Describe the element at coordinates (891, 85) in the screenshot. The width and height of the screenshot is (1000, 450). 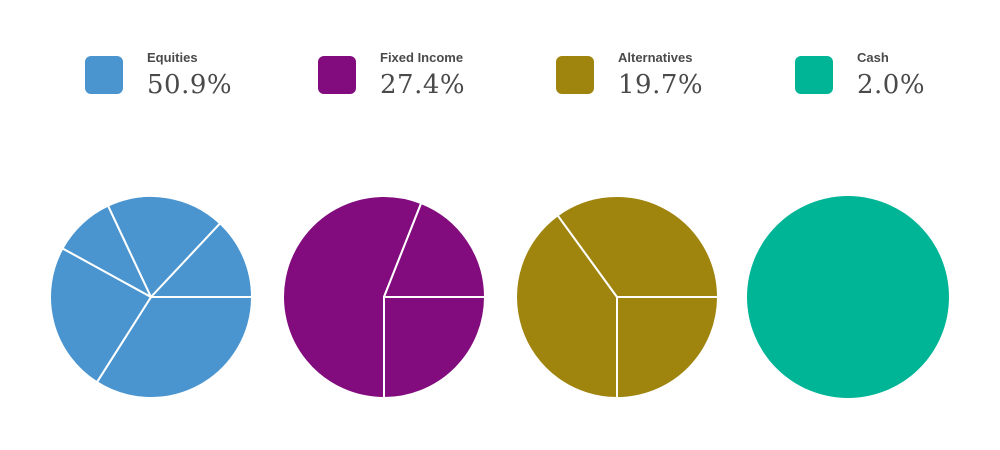
I see `legend-value-cash: 2.0%` at that location.